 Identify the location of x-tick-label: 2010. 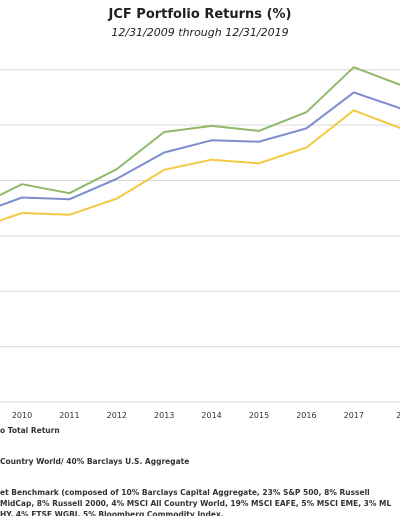
(22, 415).